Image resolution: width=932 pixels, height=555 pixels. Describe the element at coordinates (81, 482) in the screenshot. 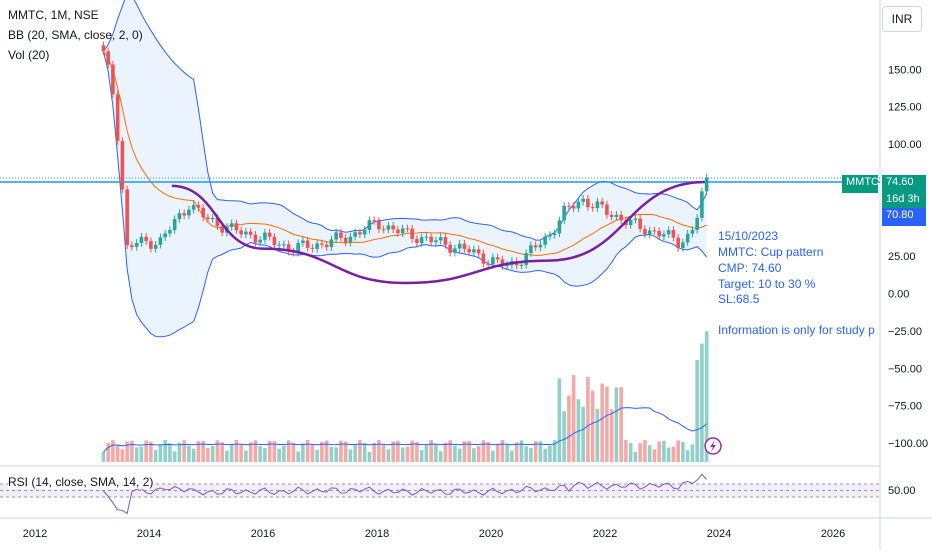

I see `legend-rsi: RSI (14, close, SMA, 14, 2)` at that location.